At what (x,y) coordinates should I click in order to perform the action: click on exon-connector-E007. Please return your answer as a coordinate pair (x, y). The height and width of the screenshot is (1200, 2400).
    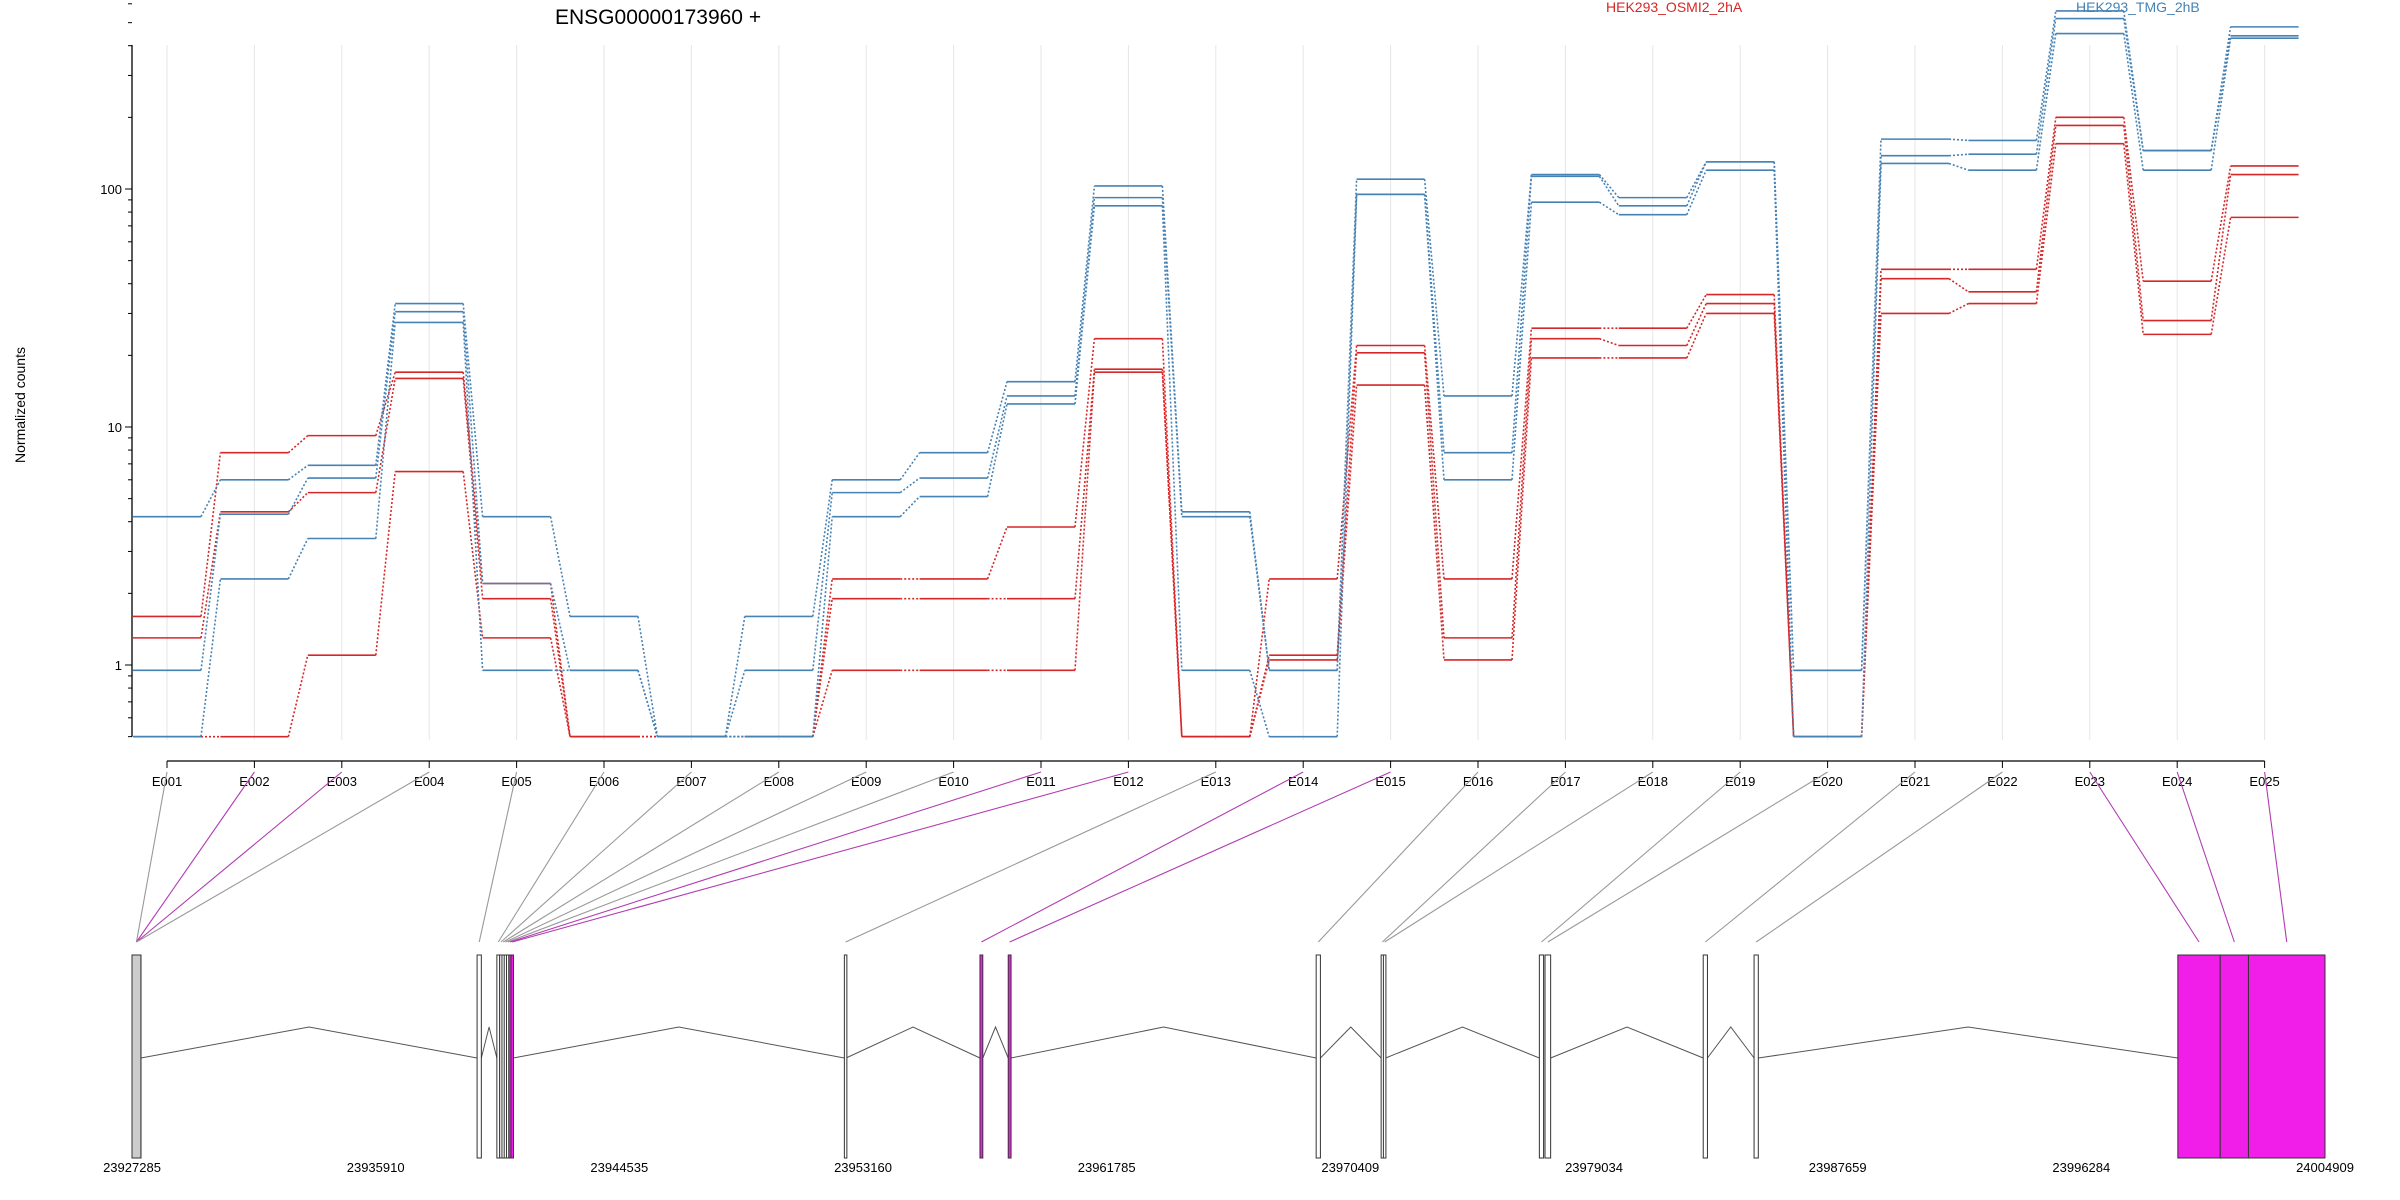
    Looking at the image, I should click on (596, 857).